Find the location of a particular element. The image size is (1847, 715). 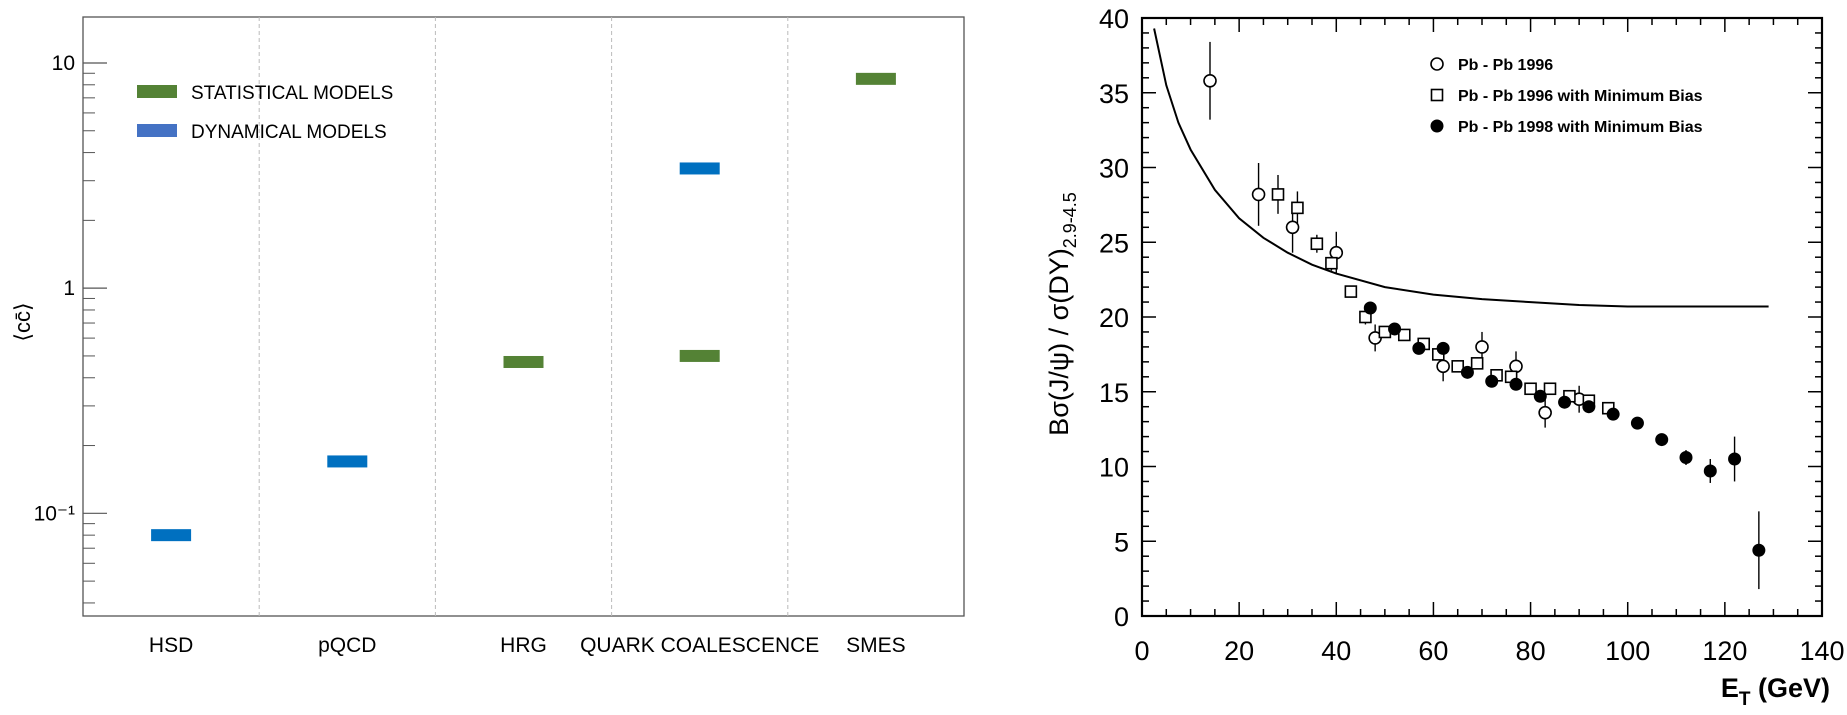

y-tick-label: 5 is located at coordinates (1121, 542).